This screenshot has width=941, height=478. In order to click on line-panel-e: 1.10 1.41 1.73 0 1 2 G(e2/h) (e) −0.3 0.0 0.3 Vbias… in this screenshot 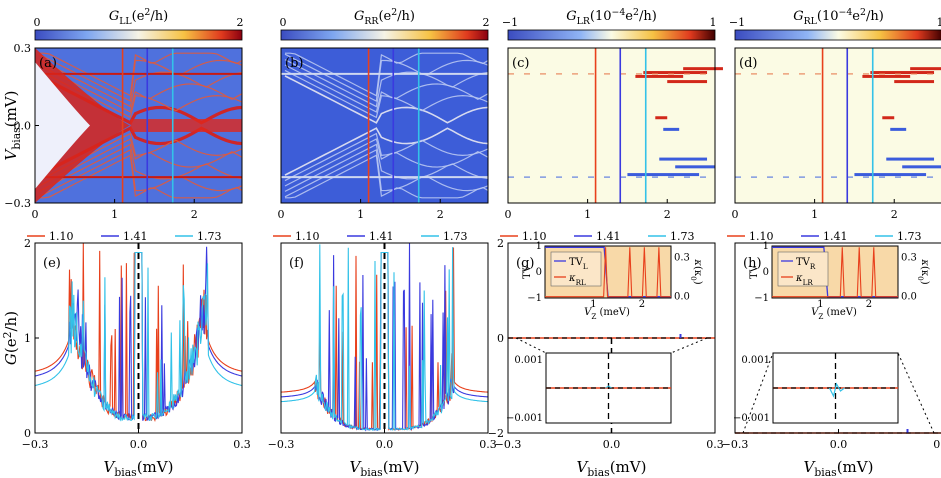, I will do `click(126, 354)`.